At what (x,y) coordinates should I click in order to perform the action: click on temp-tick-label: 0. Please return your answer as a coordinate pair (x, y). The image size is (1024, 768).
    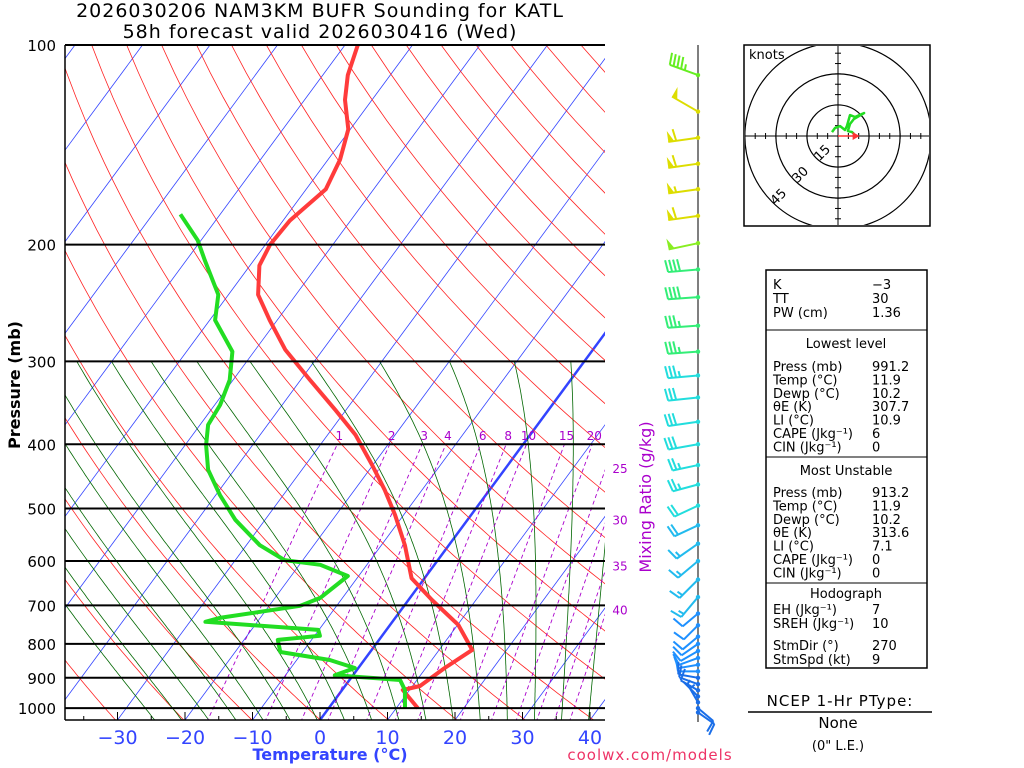
    Looking at the image, I should click on (320, 738).